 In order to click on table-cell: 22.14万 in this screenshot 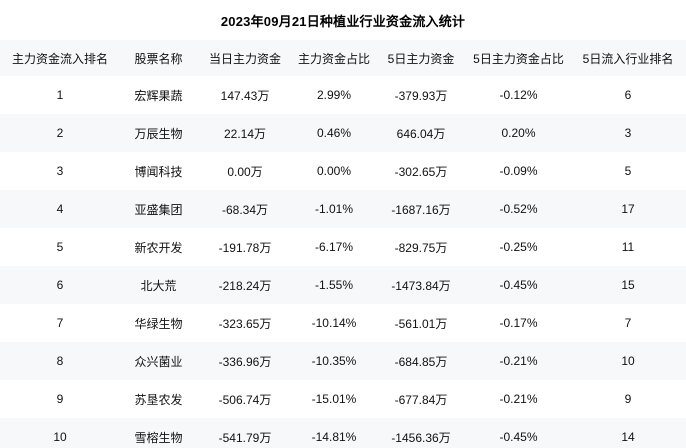, I will do `click(245, 133)`.